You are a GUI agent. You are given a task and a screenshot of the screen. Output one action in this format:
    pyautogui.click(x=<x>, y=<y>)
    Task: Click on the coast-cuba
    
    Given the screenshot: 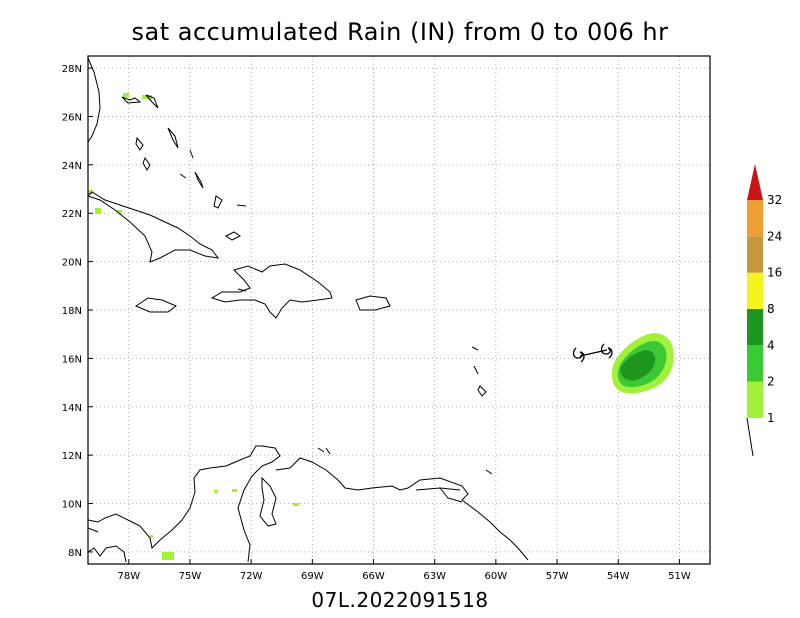 What is the action you would take?
    pyautogui.click(x=154, y=227)
    